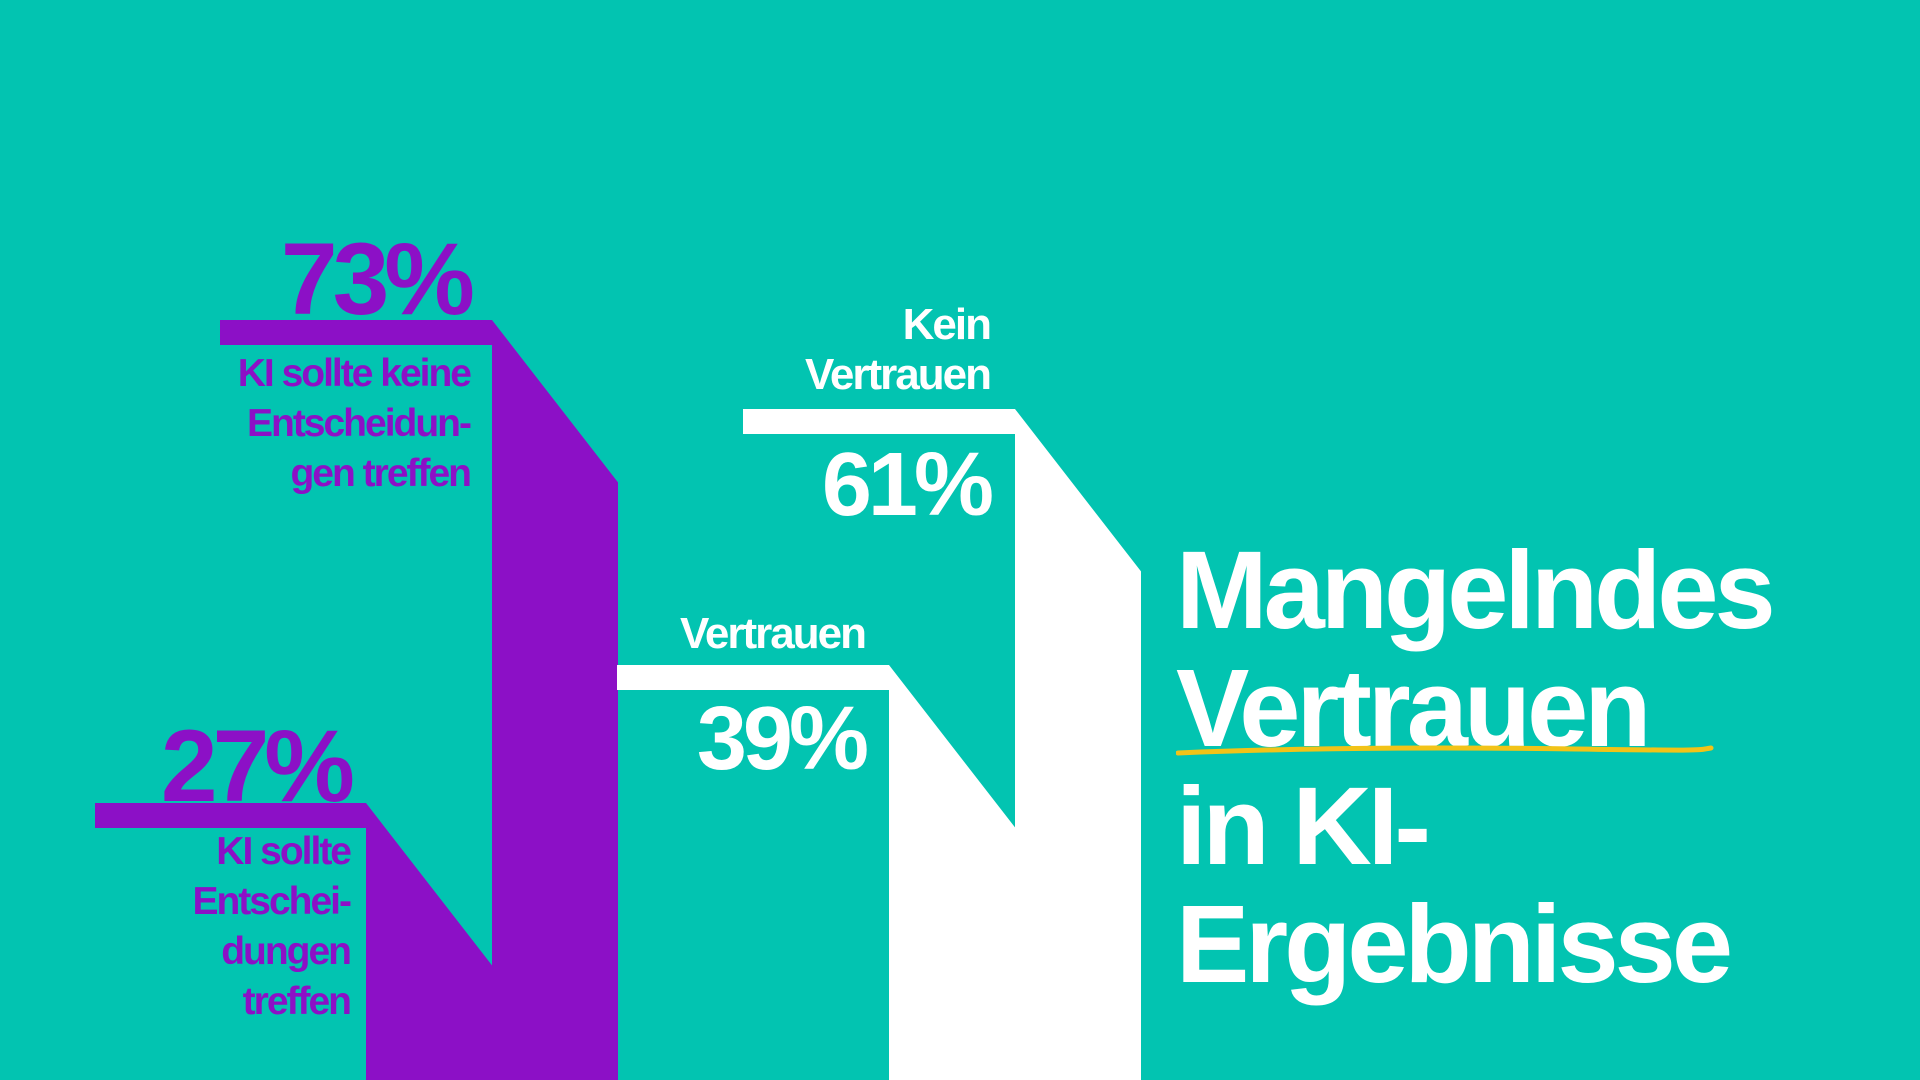 This screenshot has width=1920, height=1080. I want to click on title-underline-accent, so click(1445, 750).